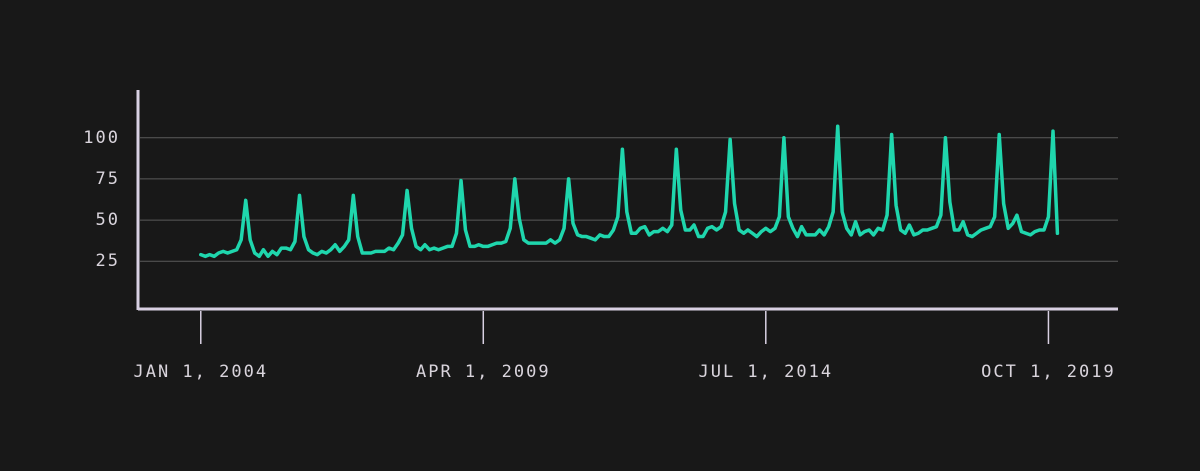  Describe the element at coordinates (1048, 372) in the screenshot. I see `x-tick-label: OCT 1, 2019` at that location.